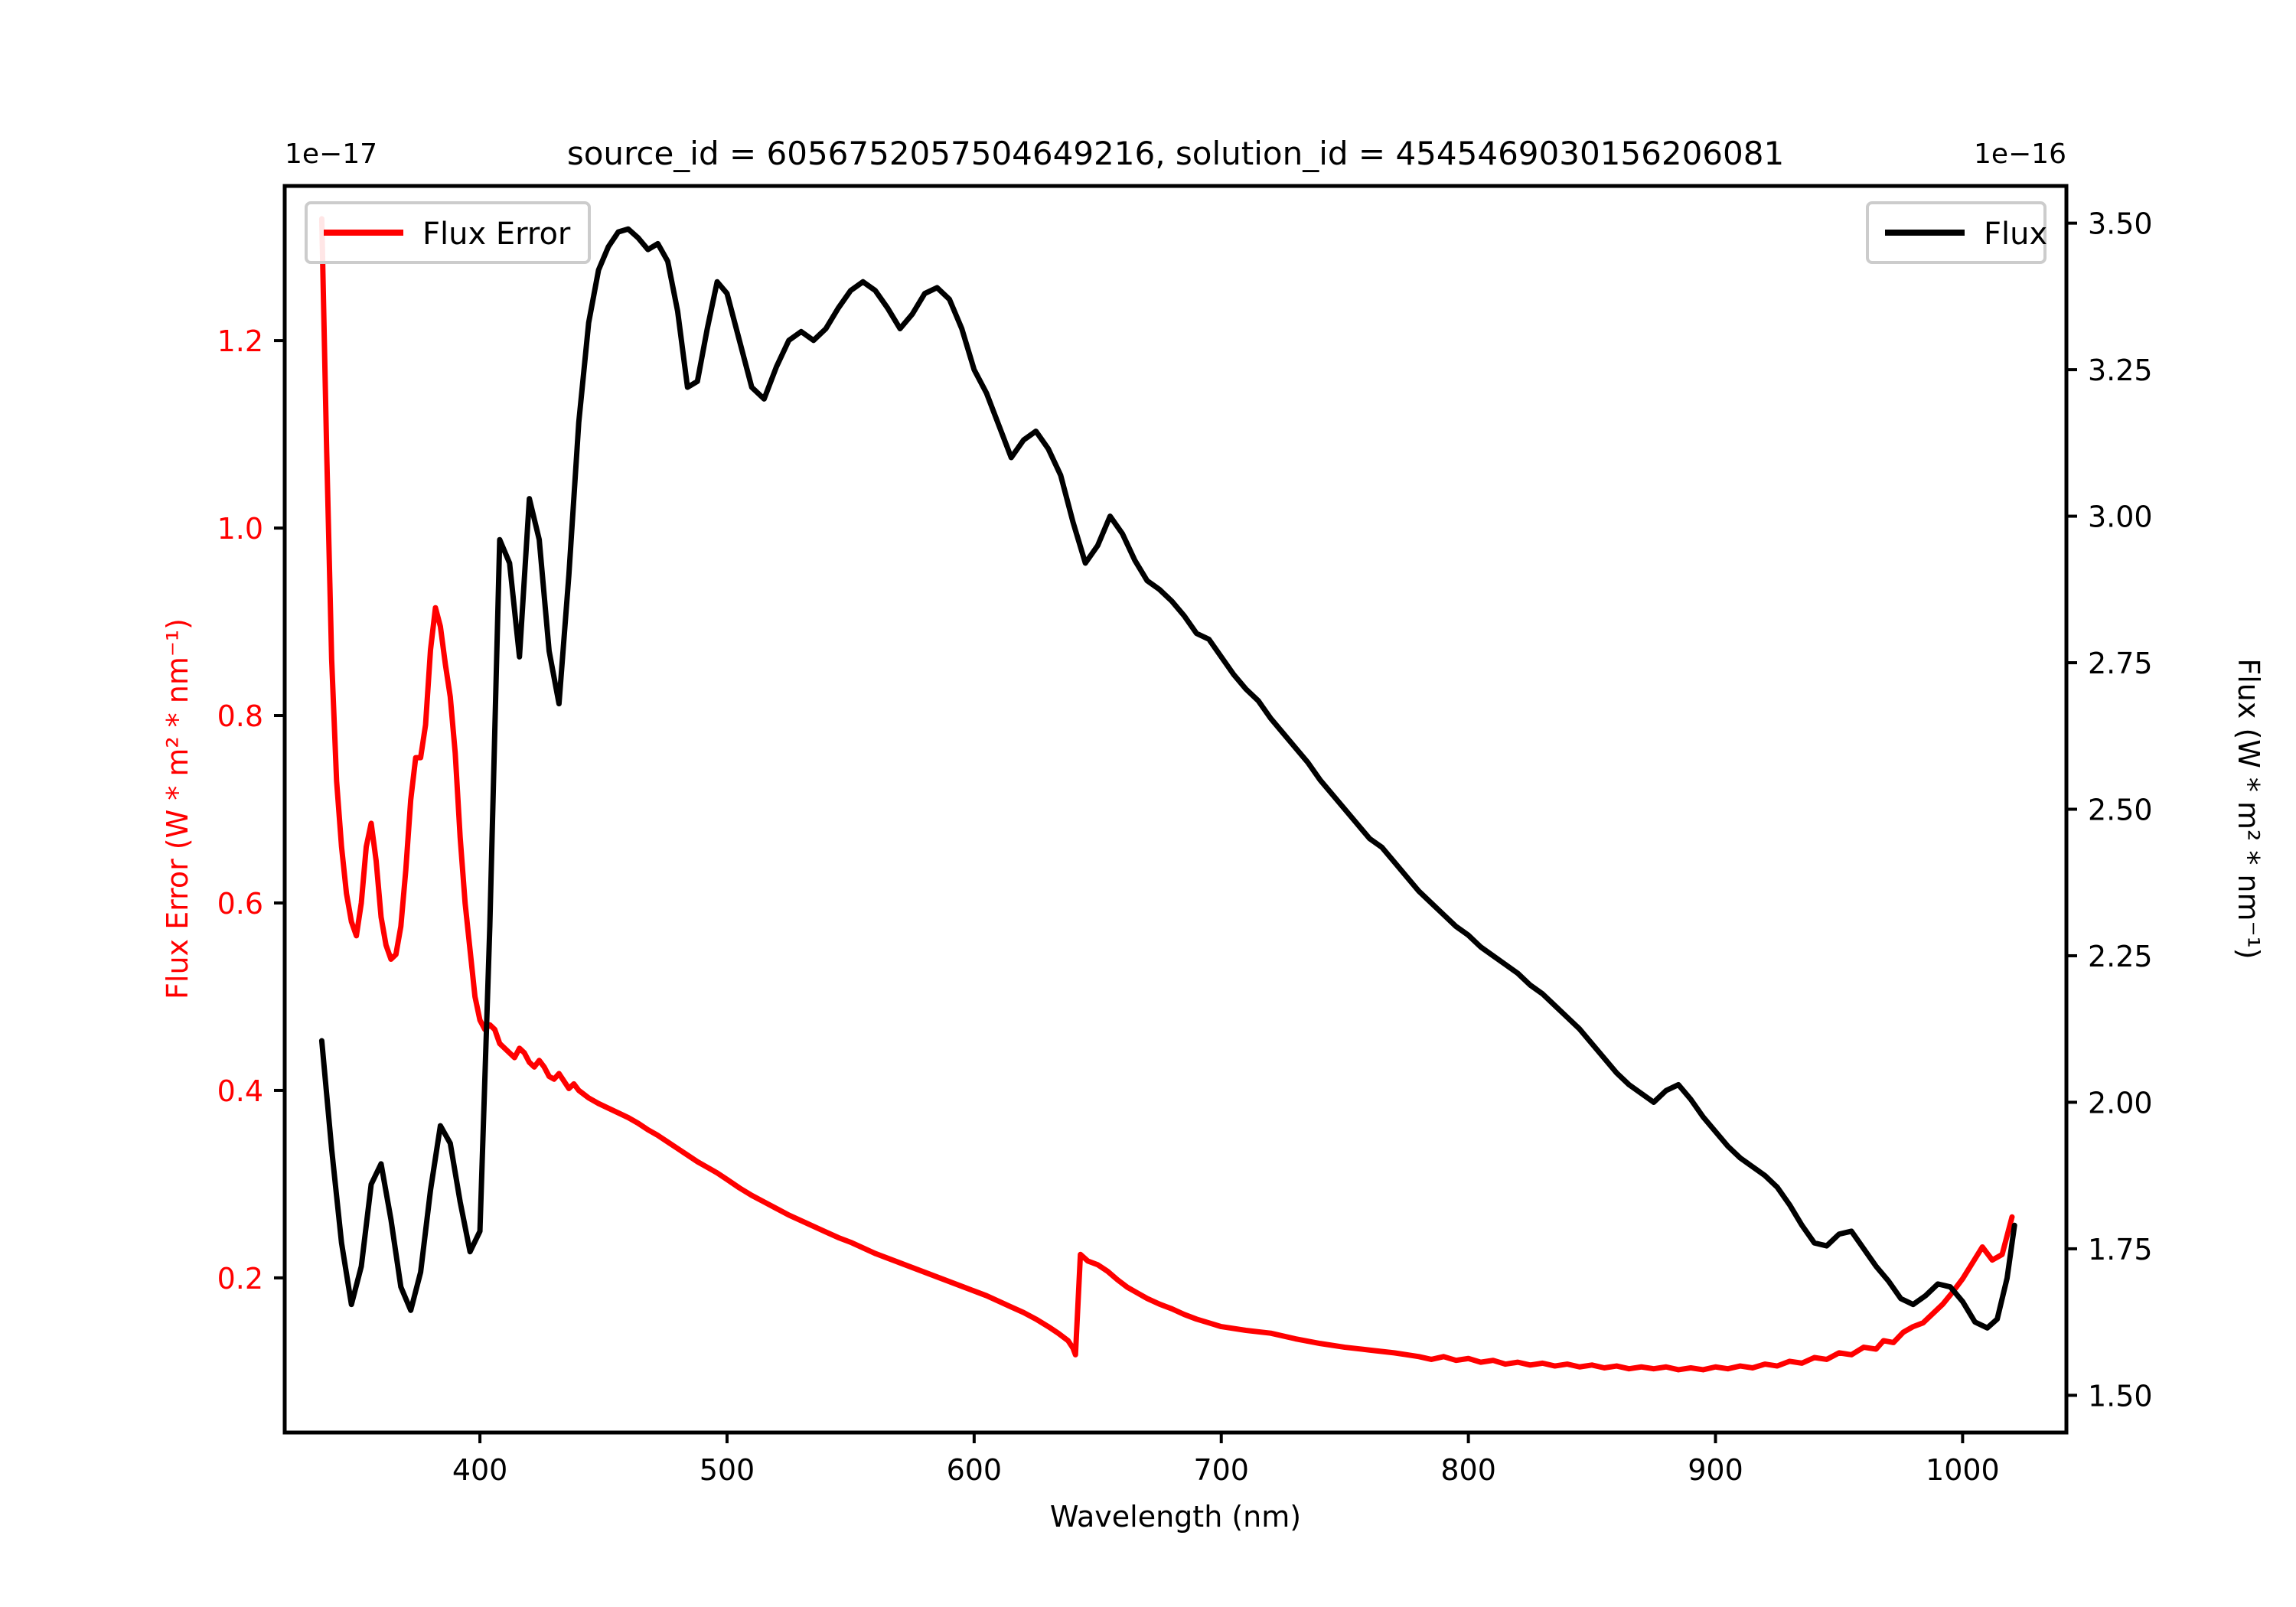 The height and width of the screenshot is (1607, 2296). I want to click on legend-flux: Flux, so click(1956, 232).